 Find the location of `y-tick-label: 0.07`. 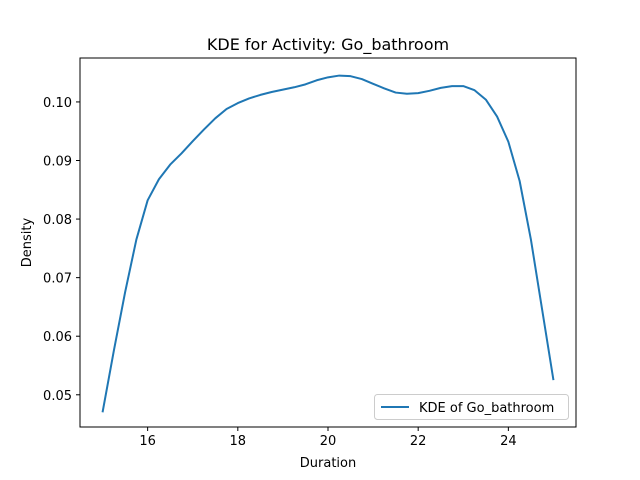

y-tick-label: 0.07 is located at coordinates (57, 279).